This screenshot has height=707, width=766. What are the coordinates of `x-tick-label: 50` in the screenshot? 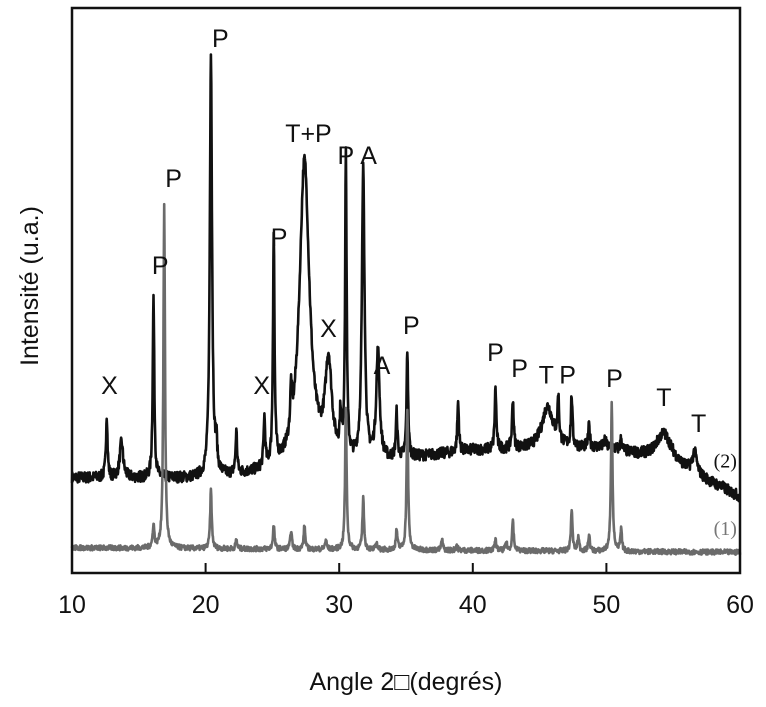 It's located at (606, 605).